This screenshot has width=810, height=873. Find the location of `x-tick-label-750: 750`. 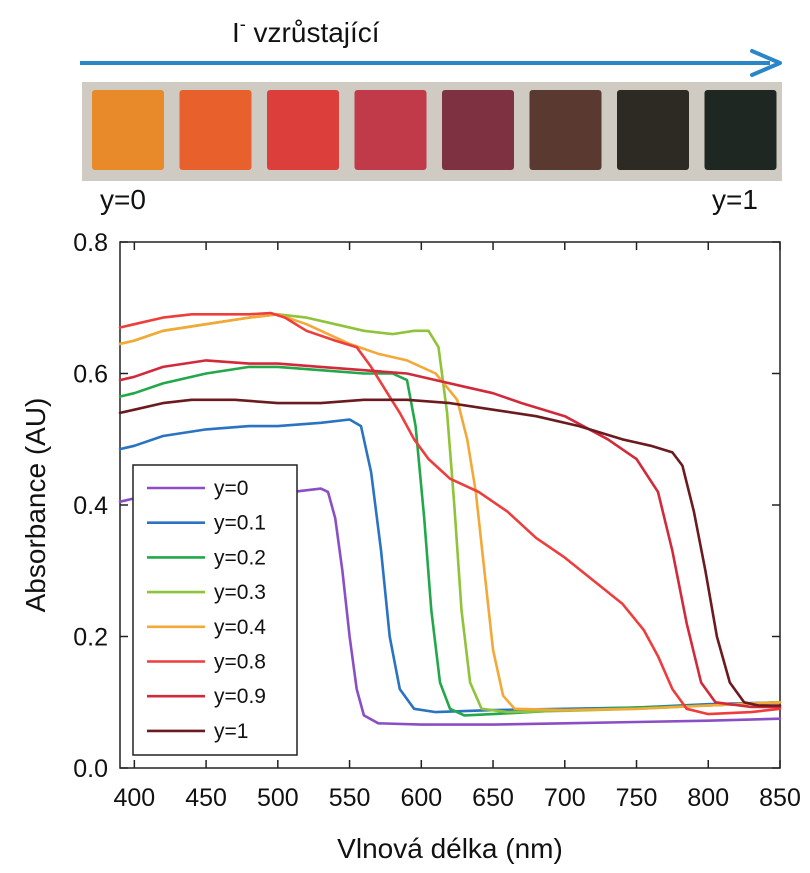

x-tick-label-750: 750 is located at coordinates (637, 798).